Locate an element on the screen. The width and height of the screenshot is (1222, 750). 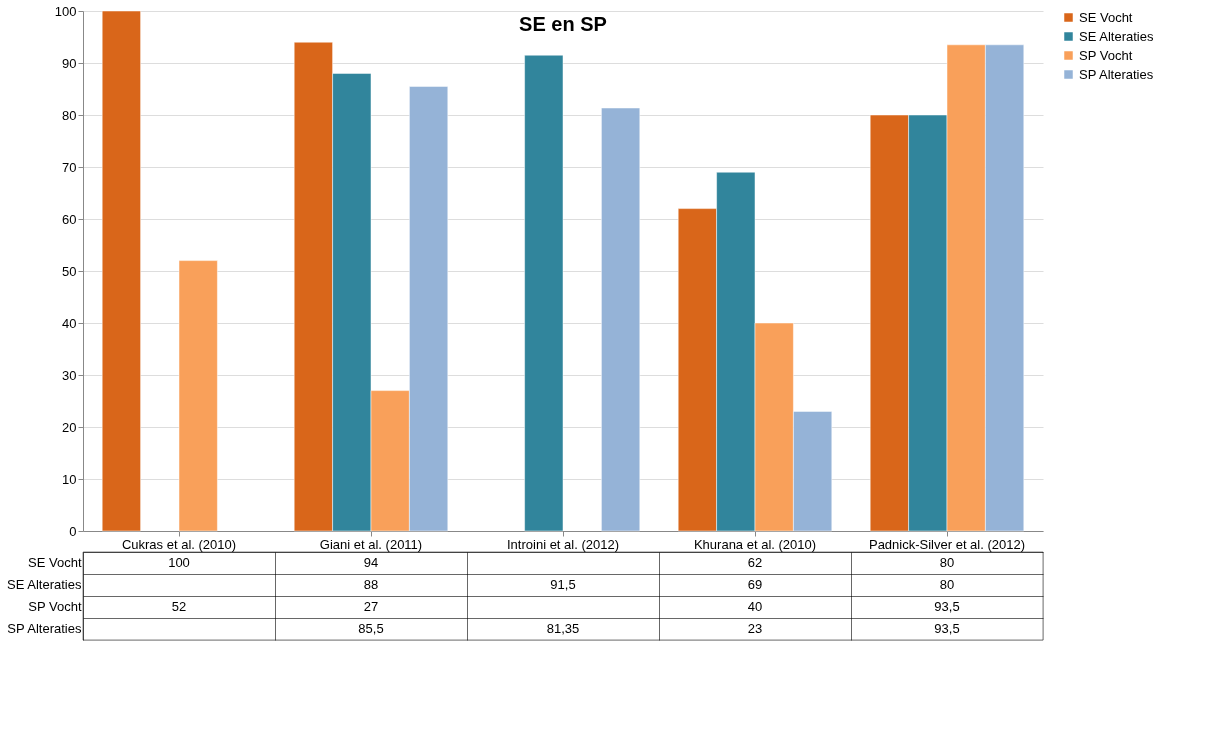
data-label: 69 is located at coordinates (755, 584).